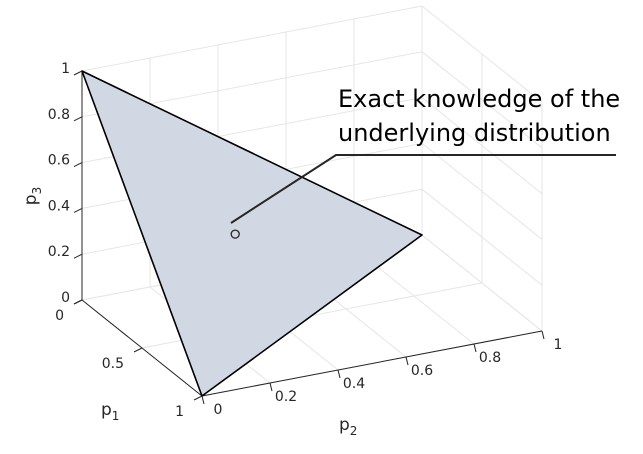  Describe the element at coordinates (286, 397) in the screenshot. I see `y-tick-label: 0.2` at that location.